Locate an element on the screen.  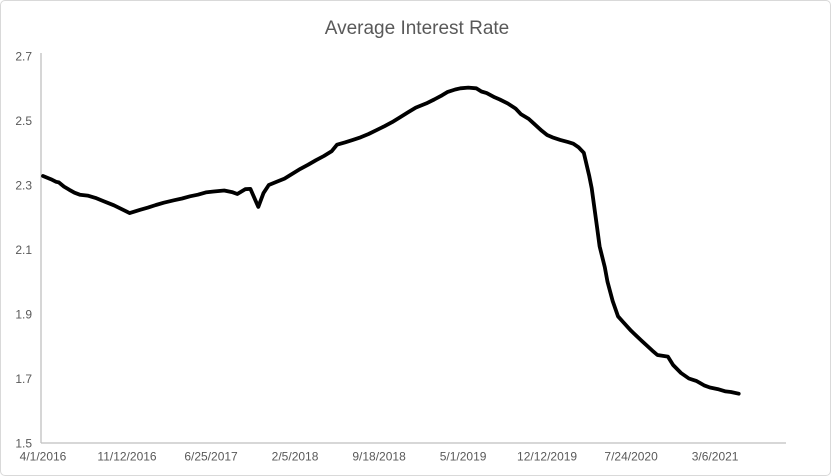
y-tick-label: 2.7 is located at coordinates (23, 57).